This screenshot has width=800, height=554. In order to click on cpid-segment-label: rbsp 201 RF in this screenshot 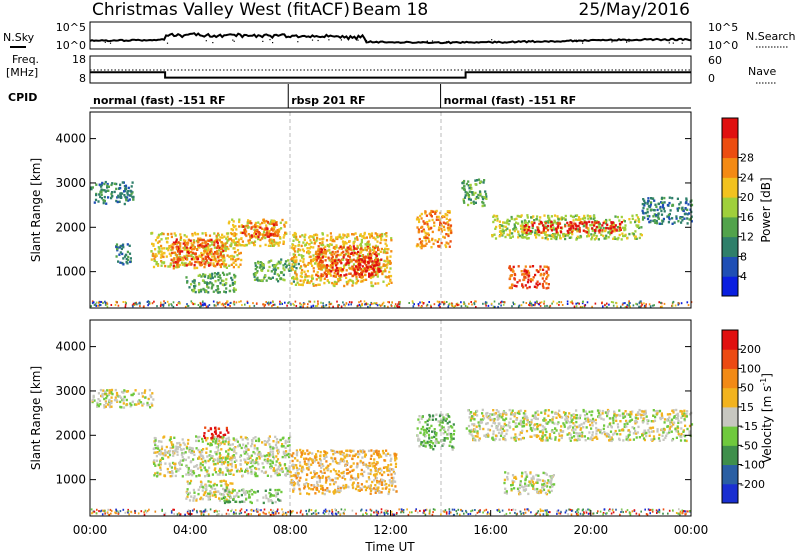, I will do `click(328, 100)`.